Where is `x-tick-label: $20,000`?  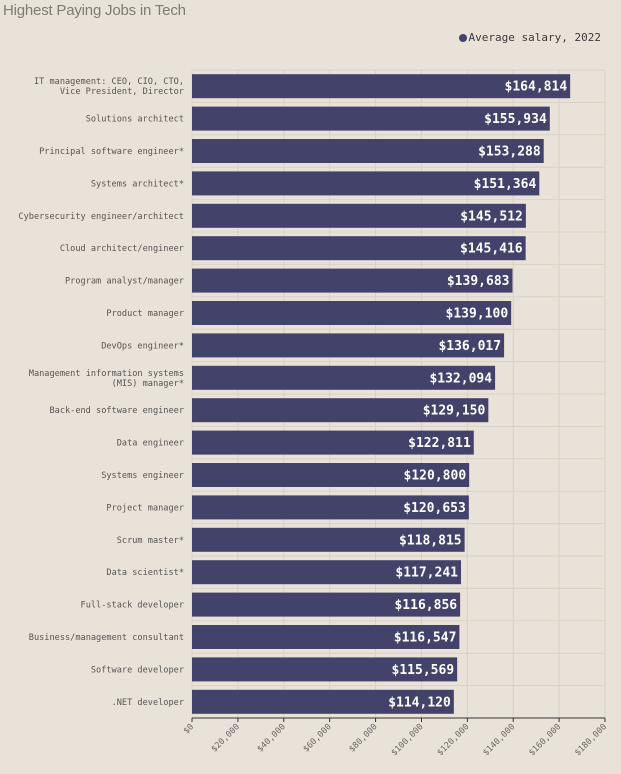
x-tick-label: $20,000 is located at coordinates (226, 738).